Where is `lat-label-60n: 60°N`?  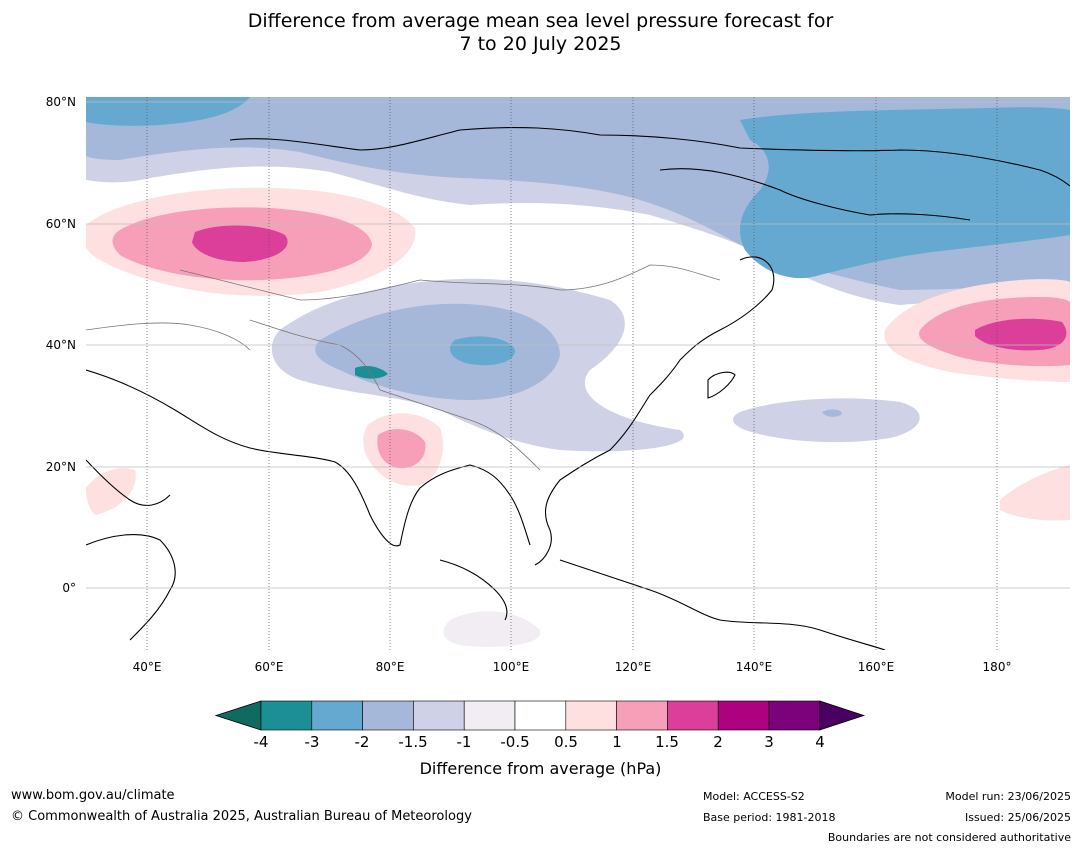 lat-label-60n: 60°N is located at coordinates (60, 224).